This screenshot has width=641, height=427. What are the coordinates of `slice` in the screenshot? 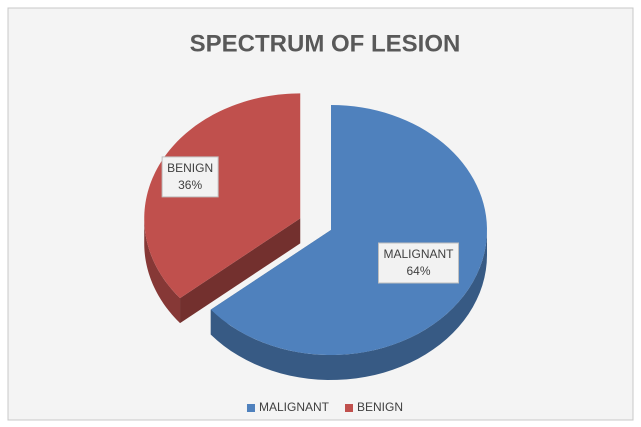 It's located at (222, 196).